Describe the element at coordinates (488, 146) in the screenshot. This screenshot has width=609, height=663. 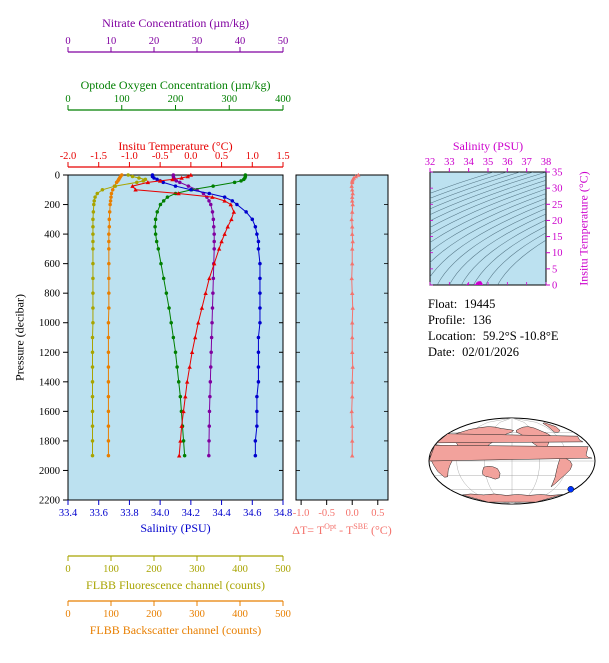
I see `ts-salinity-axis-title: Salinity (PSU)` at that location.